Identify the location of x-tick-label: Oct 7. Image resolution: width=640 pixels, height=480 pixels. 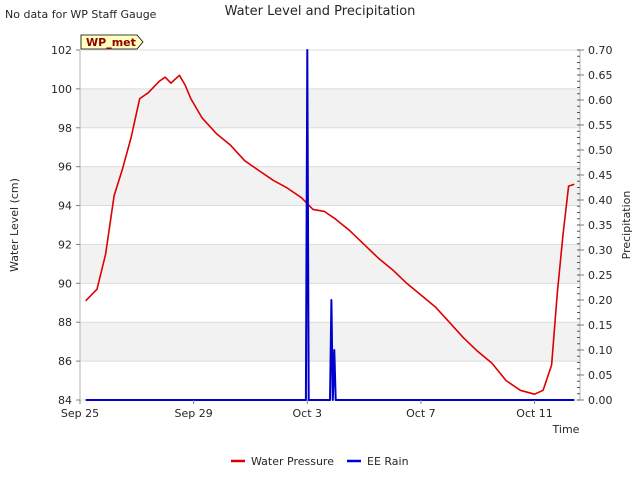
(421, 413).